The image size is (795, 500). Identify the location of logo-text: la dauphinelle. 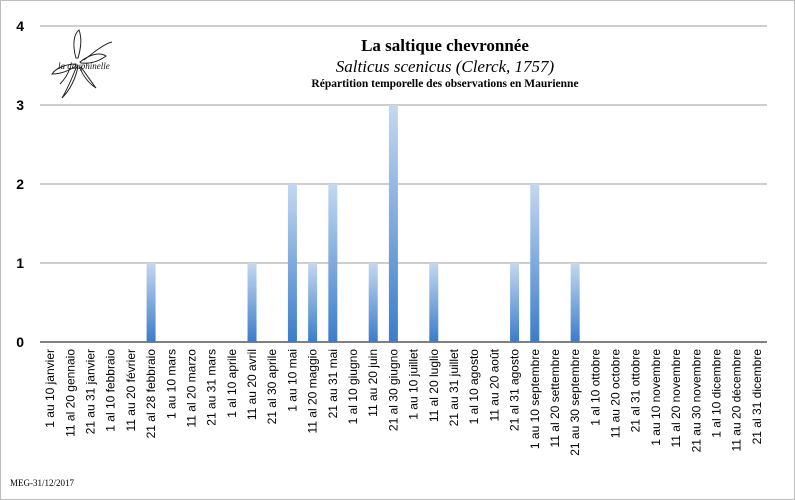
(84, 66).